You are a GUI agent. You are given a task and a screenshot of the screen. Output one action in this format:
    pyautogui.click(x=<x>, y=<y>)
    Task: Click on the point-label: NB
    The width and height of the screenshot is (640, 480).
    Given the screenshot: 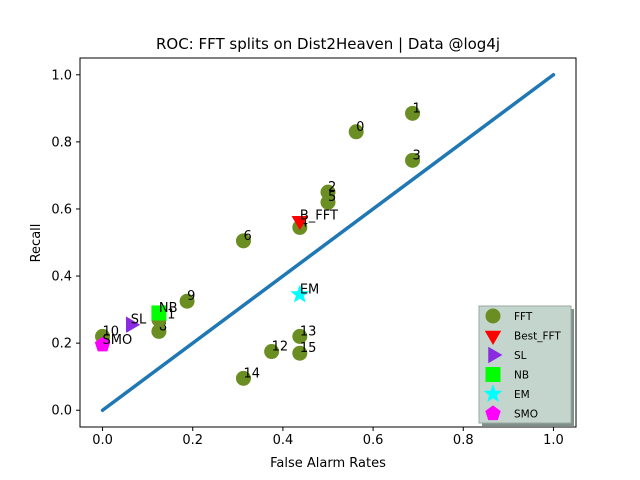 What is the action you would take?
    pyautogui.click(x=168, y=308)
    